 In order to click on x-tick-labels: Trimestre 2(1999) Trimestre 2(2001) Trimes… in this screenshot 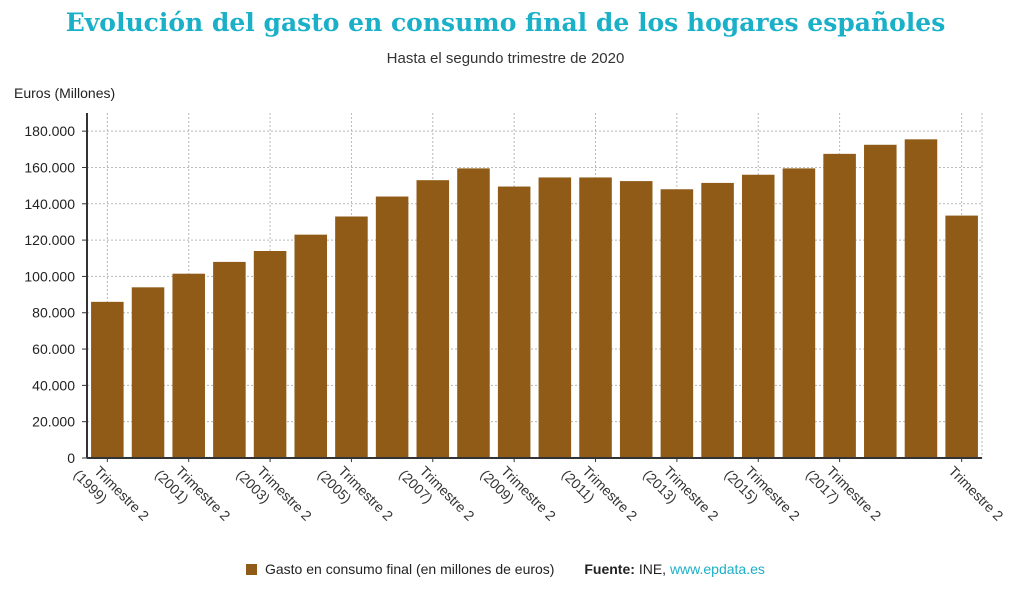, I will do `click(539, 493)`.